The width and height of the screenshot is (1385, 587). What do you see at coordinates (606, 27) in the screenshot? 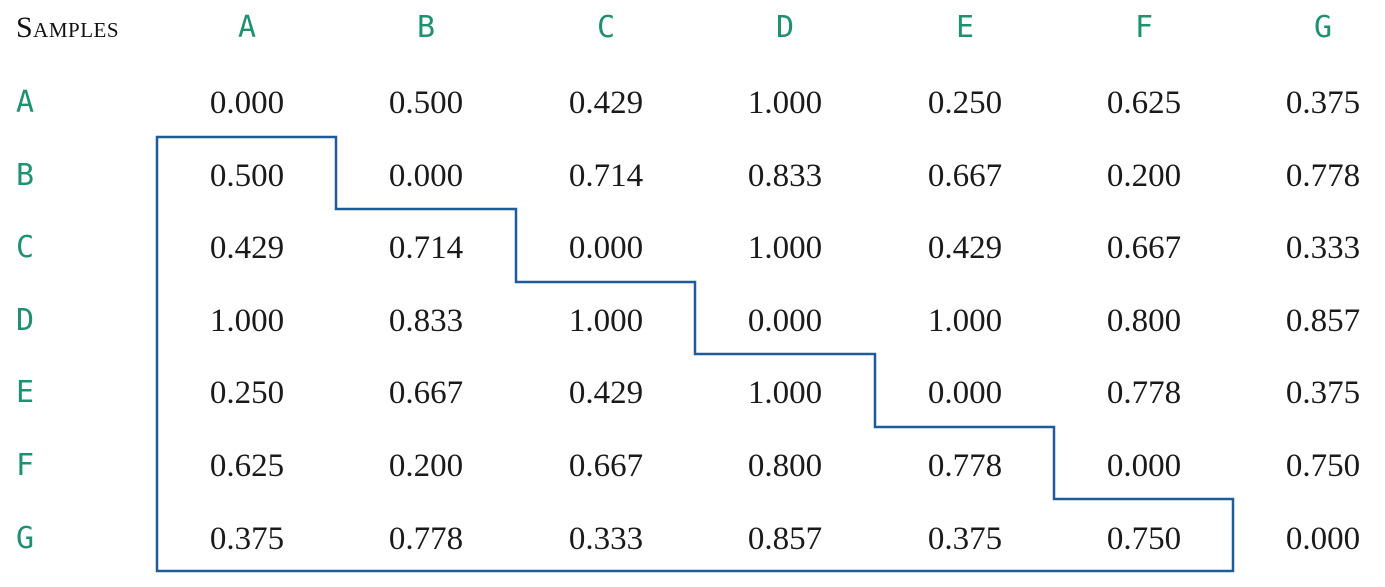
I see `column-header-c: C` at bounding box center [606, 27].